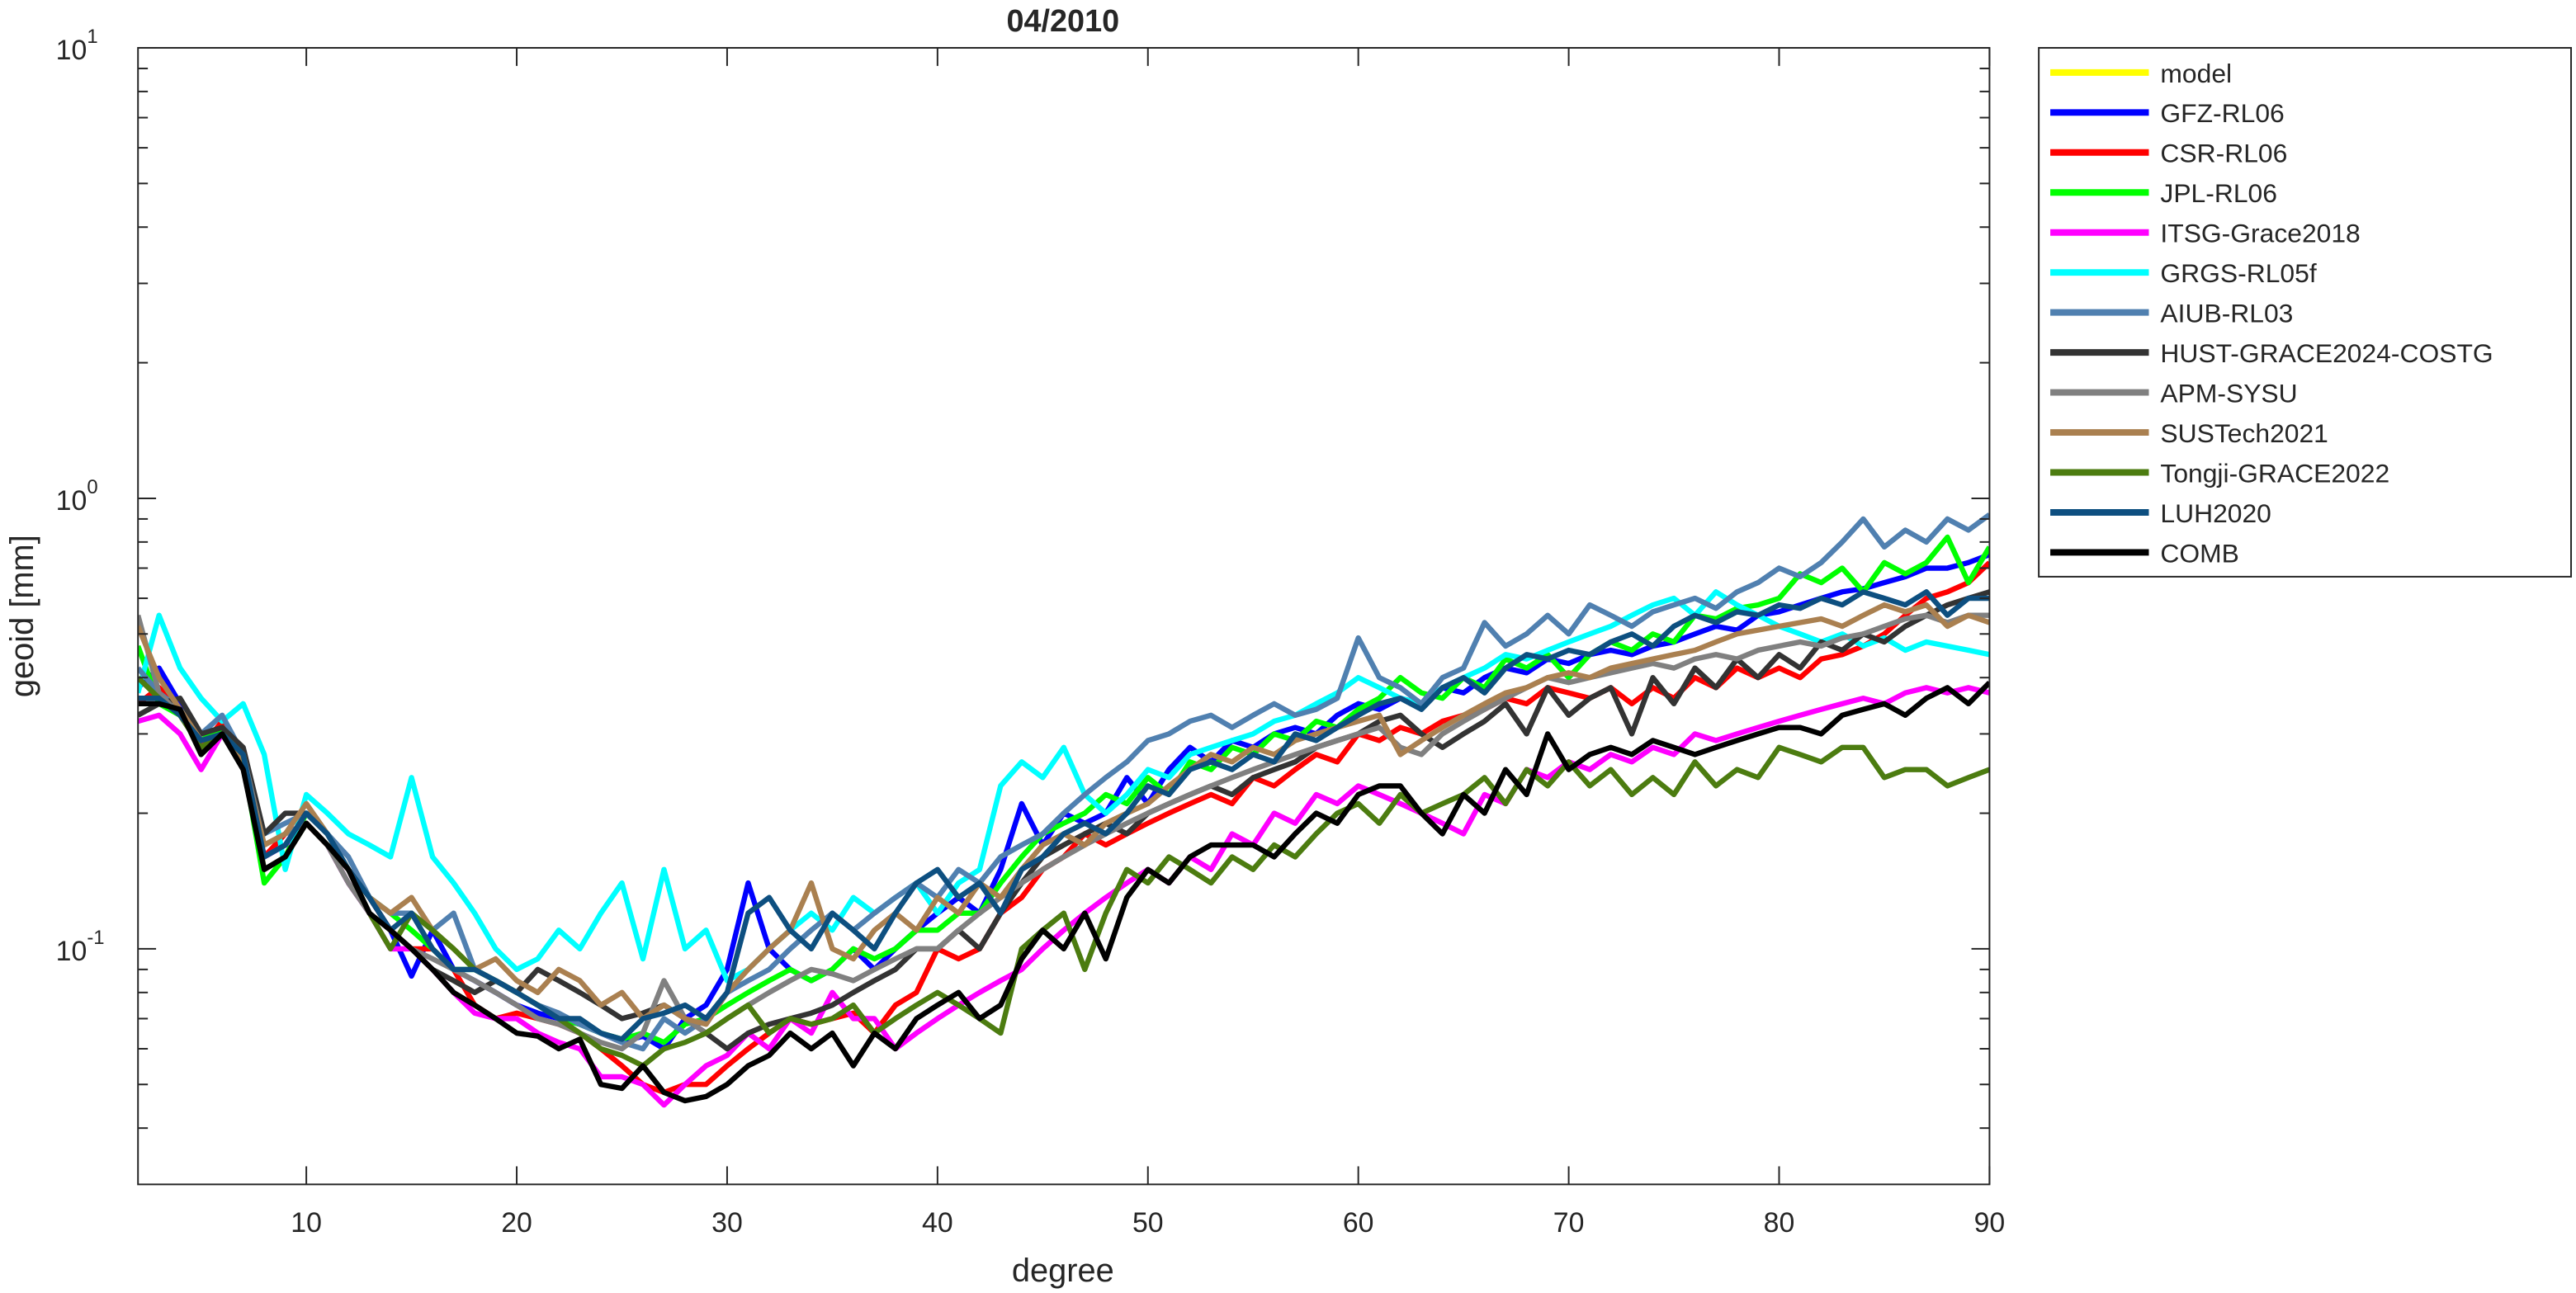  I want to click on x-tick-label: 70, so click(1569, 1223).